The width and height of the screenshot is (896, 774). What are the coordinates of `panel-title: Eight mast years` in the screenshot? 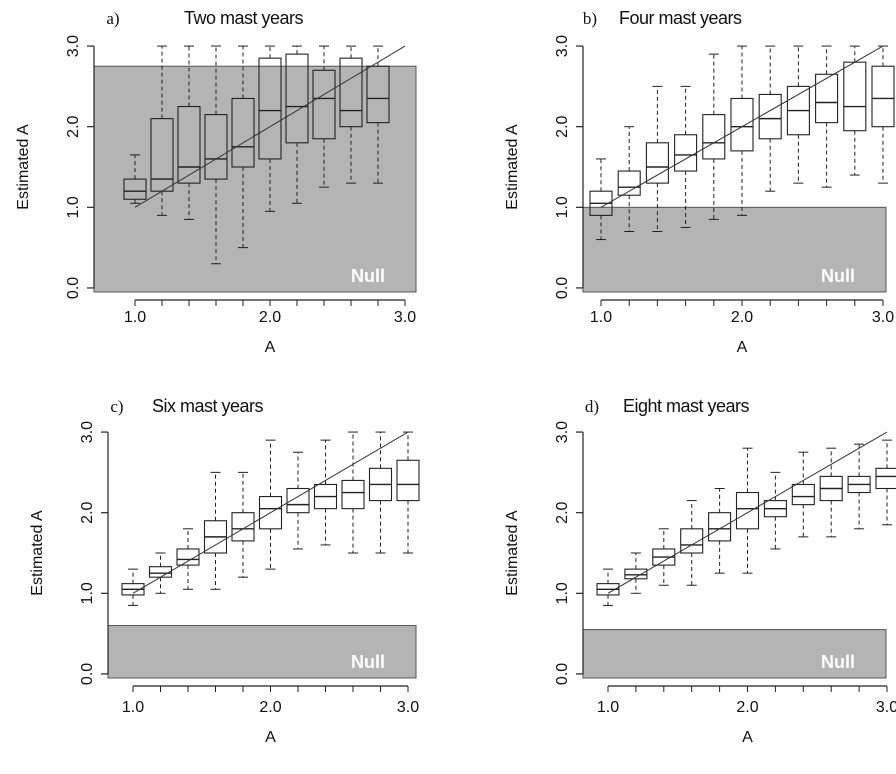 It's located at (686, 406).